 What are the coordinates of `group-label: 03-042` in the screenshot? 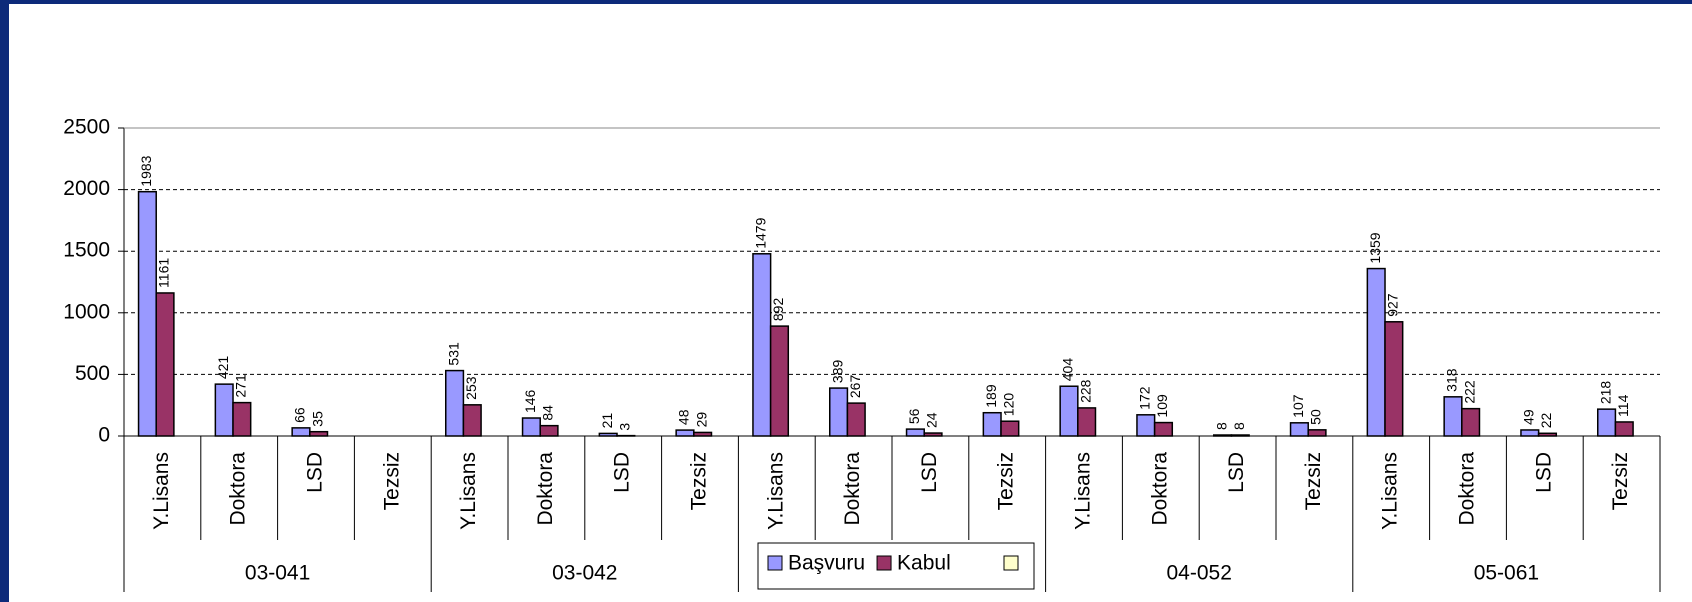 It's located at (584, 573).